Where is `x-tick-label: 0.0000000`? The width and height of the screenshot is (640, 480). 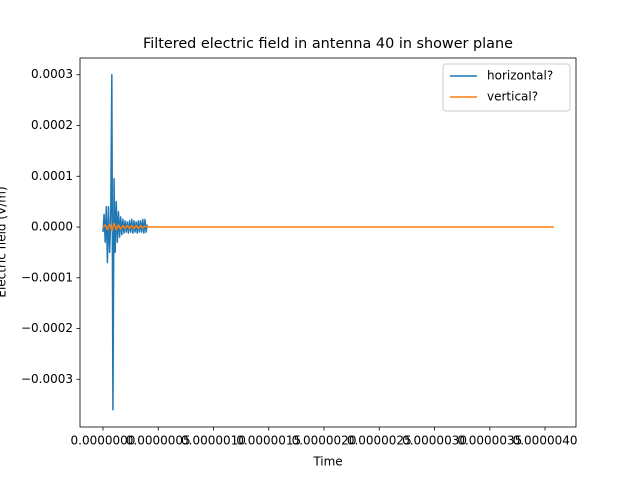
x-tick-label: 0.0000000 is located at coordinates (103, 441).